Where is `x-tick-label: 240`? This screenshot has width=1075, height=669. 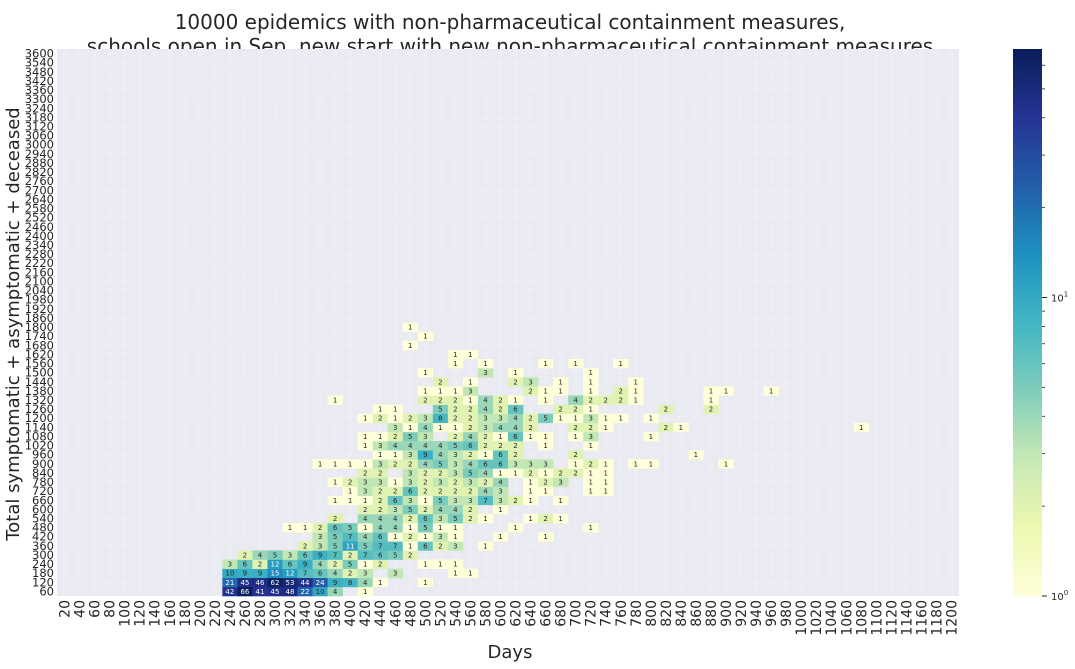
x-tick-label: 240 is located at coordinates (231, 613).